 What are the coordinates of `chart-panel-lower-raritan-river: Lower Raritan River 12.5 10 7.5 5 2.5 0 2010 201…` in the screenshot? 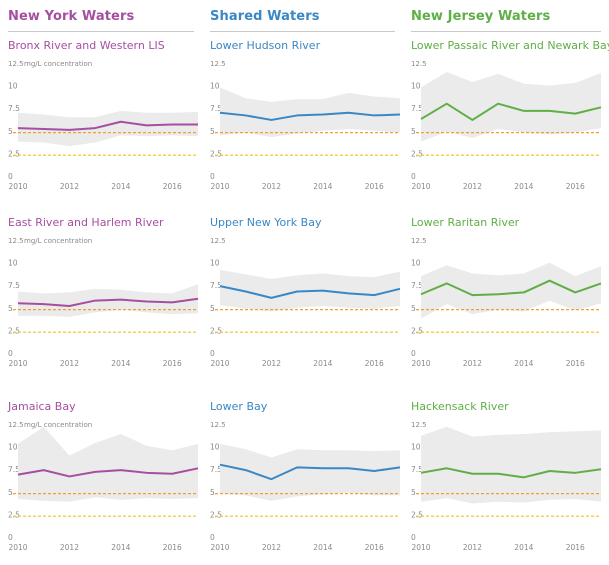 It's located at (506, 292).